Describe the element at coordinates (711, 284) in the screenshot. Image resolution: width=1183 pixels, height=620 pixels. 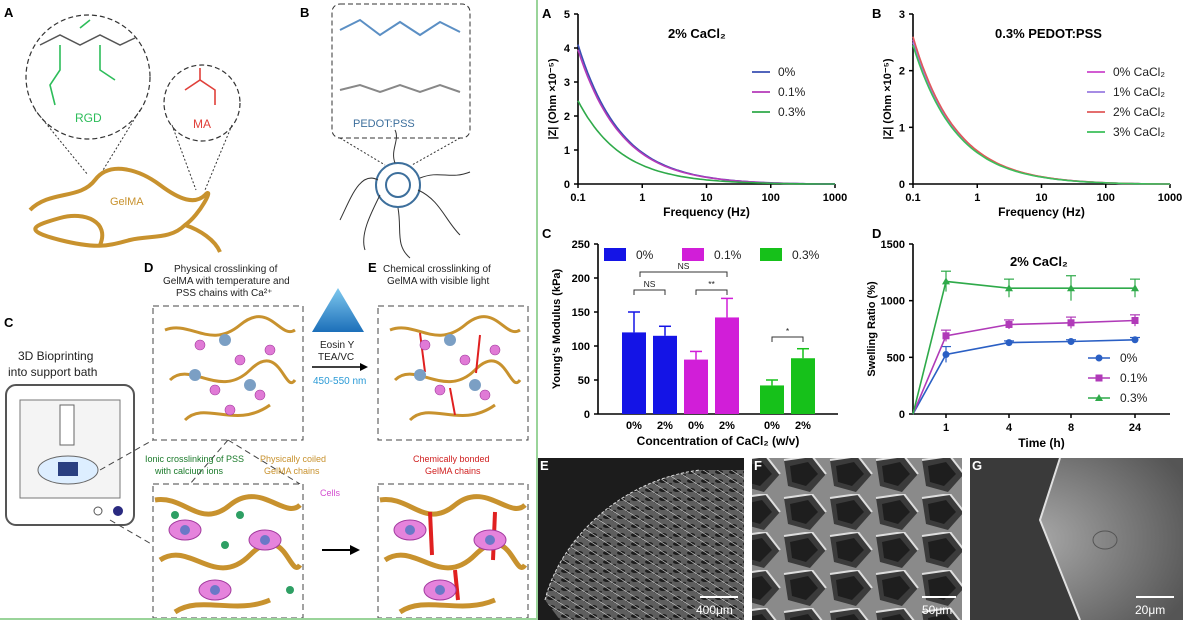
I see `significance-label: **` at that location.